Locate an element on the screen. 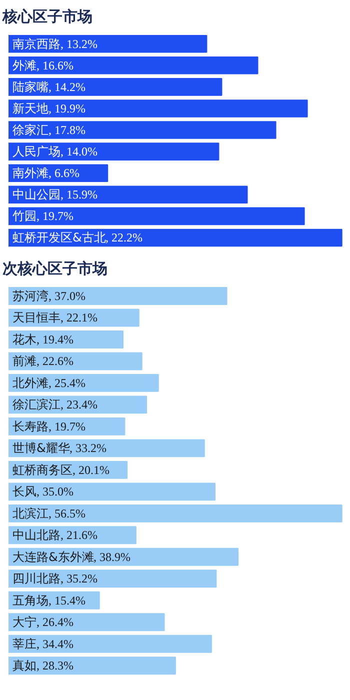 The height and width of the screenshot is (700, 350). y-tick-label: 长寿路 is located at coordinates (30, 426).